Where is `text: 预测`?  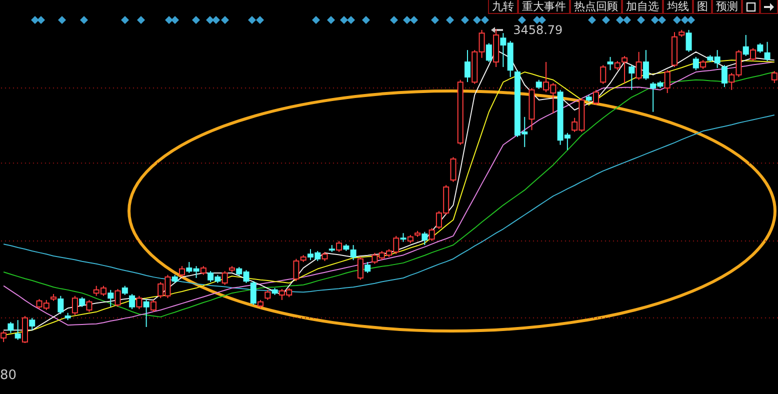
text: 预测 is located at coordinates (727, 7).